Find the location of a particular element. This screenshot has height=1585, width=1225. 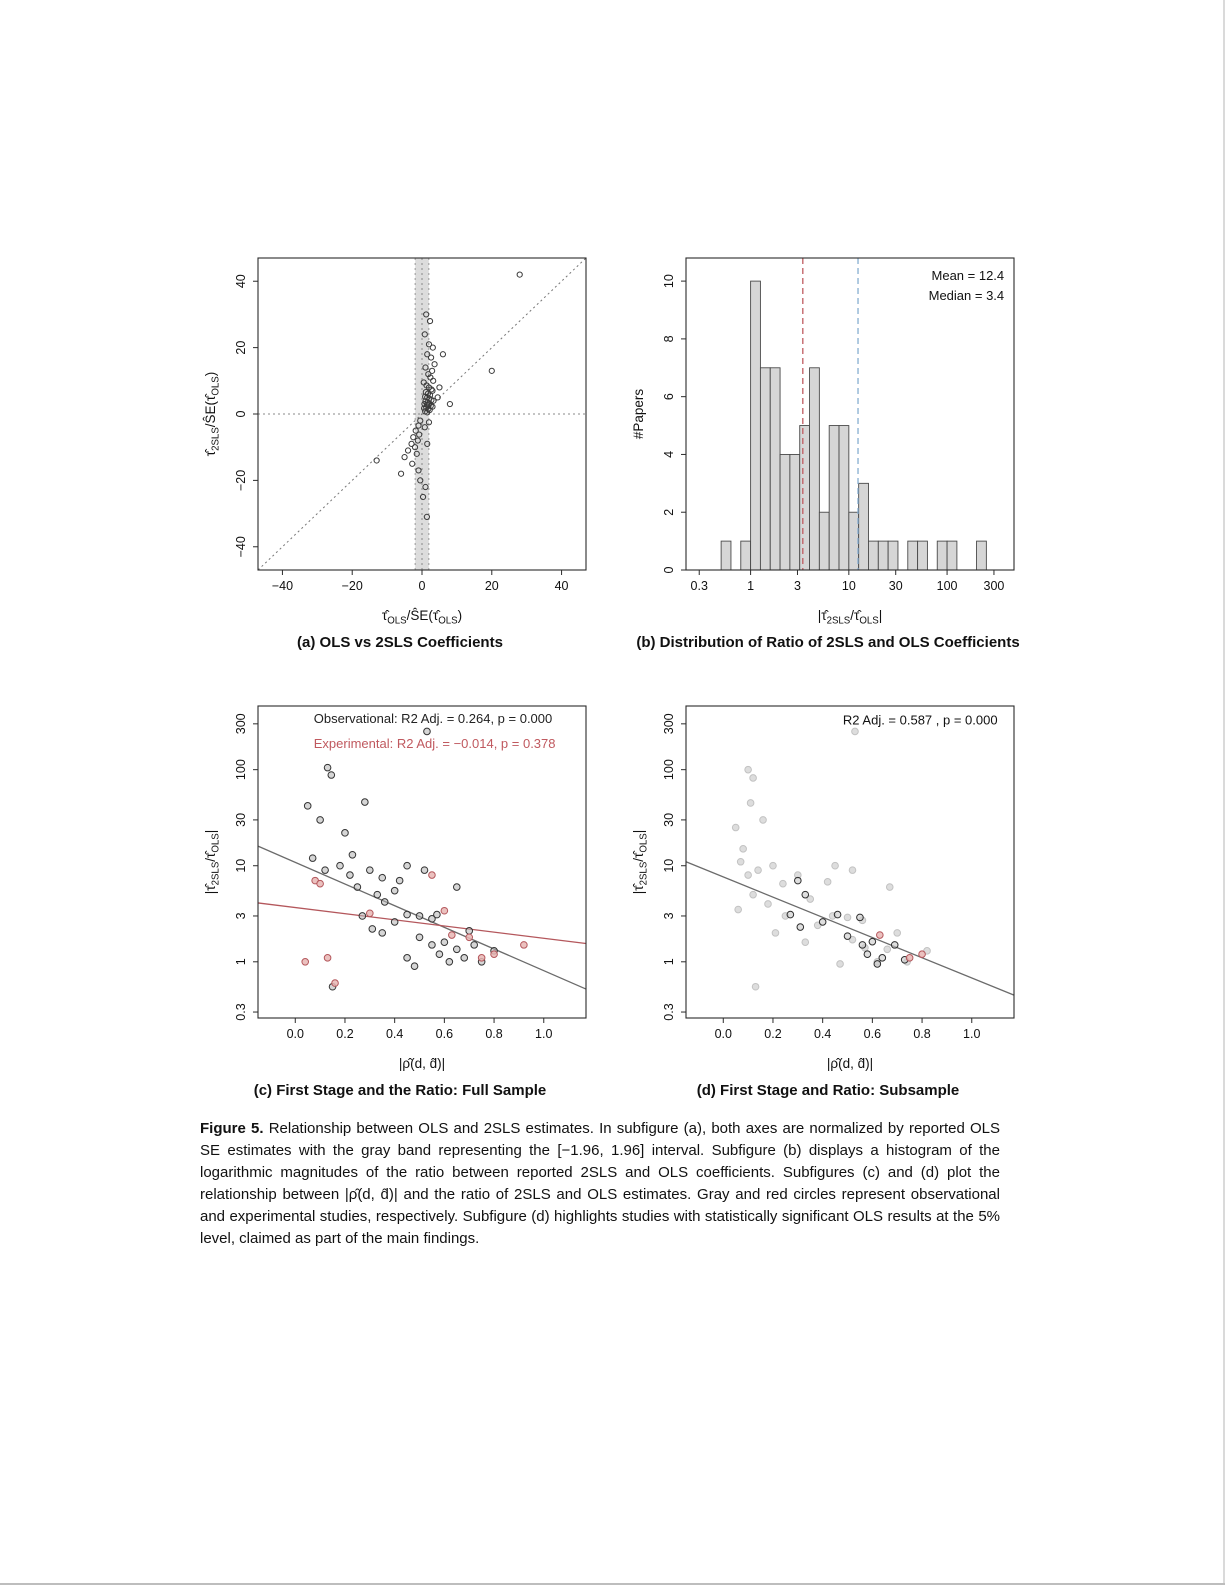

svg-text: 30 is located at coordinates (896, 586).